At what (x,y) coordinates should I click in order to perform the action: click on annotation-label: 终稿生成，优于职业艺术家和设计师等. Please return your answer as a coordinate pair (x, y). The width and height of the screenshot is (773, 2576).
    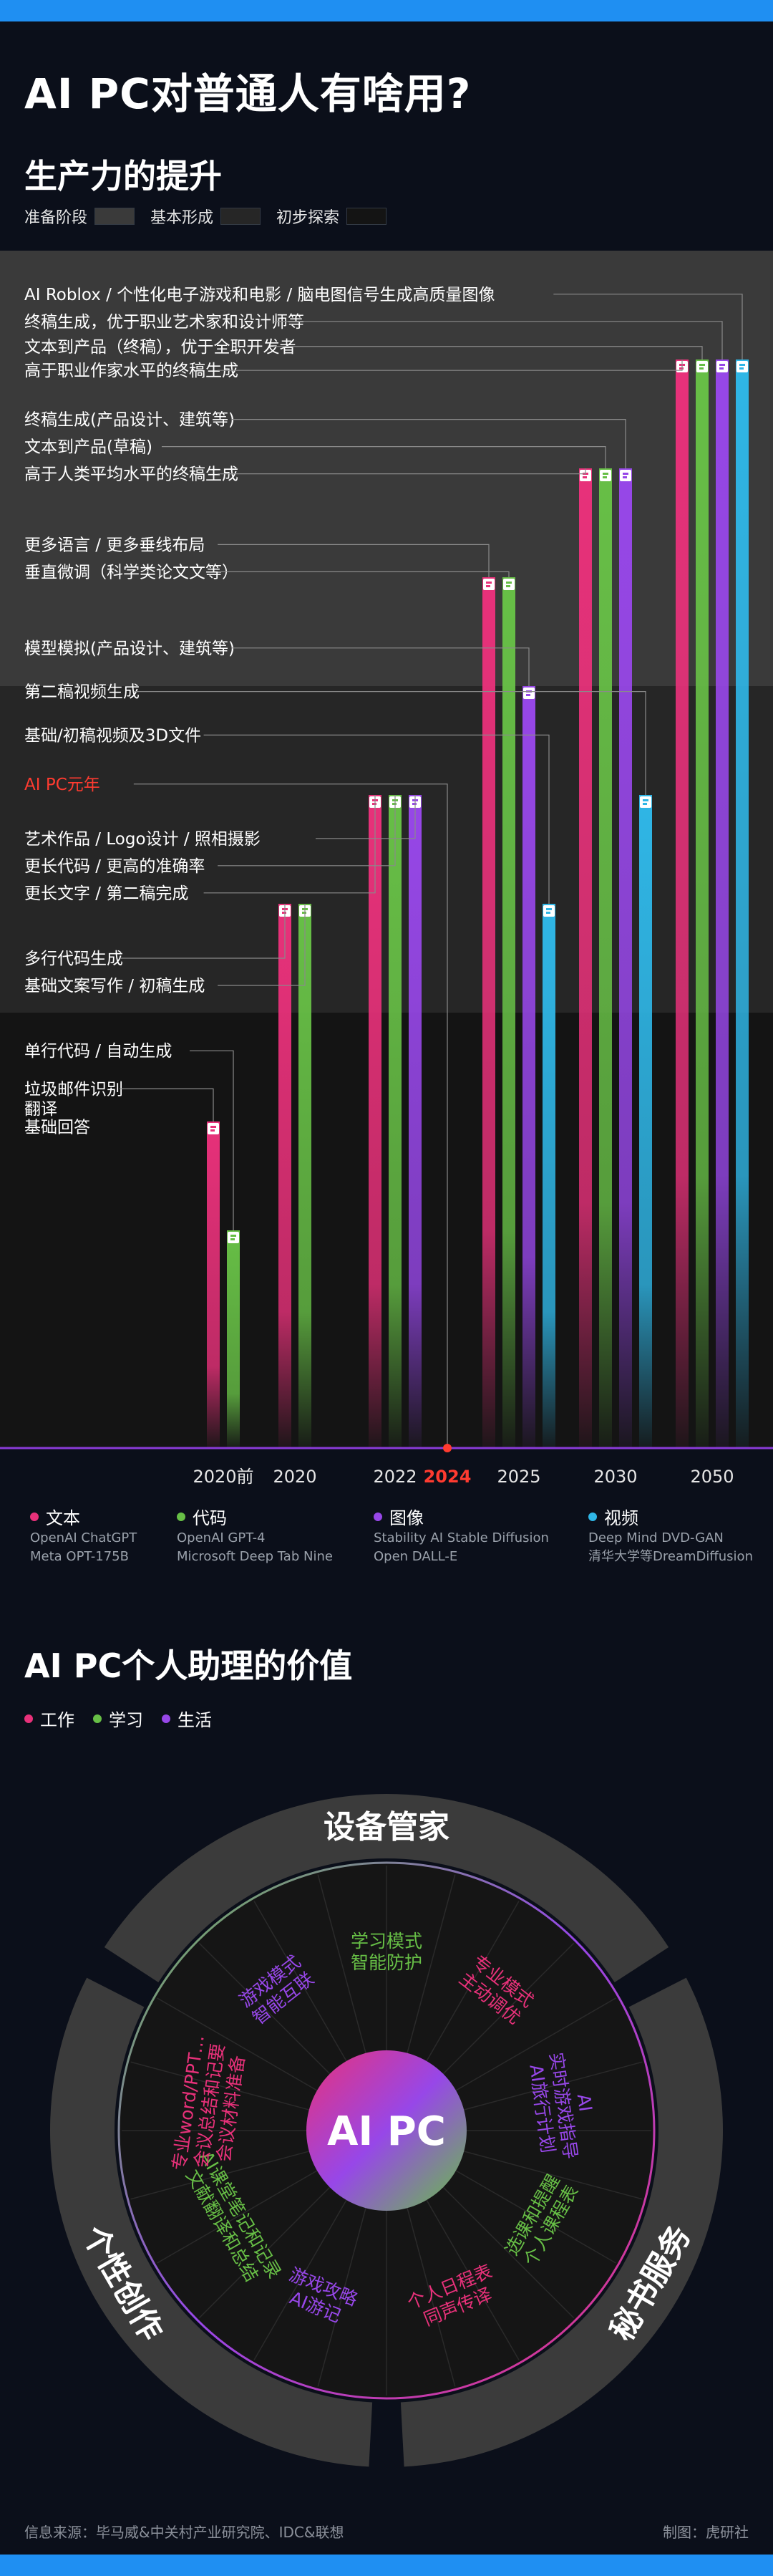
    Looking at the image, I should click on (164, 322).